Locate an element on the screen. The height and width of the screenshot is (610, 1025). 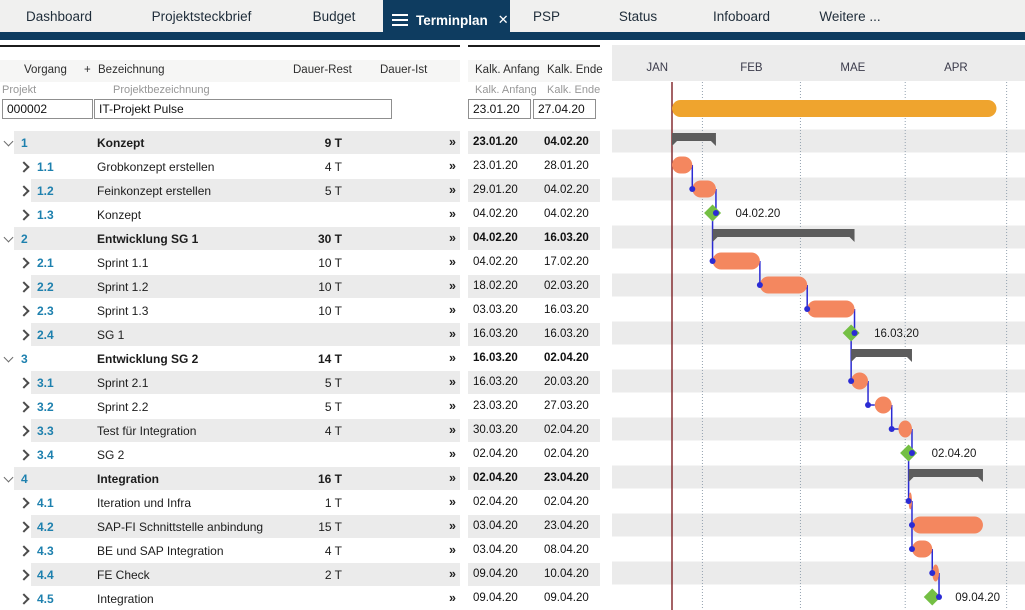
task-number: 3.2 is located at coordinates (45, 407).